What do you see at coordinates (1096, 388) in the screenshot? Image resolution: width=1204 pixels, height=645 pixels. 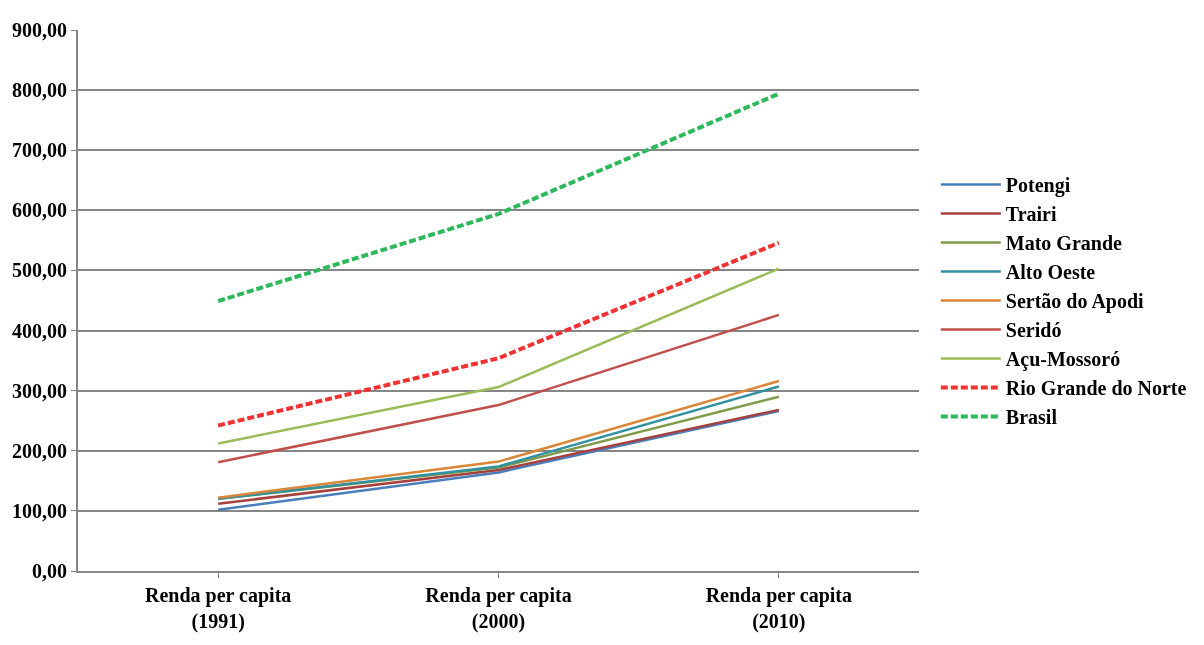 I see `legend-label: Rio Grande do Norte` at bounding box center [1096, 388].